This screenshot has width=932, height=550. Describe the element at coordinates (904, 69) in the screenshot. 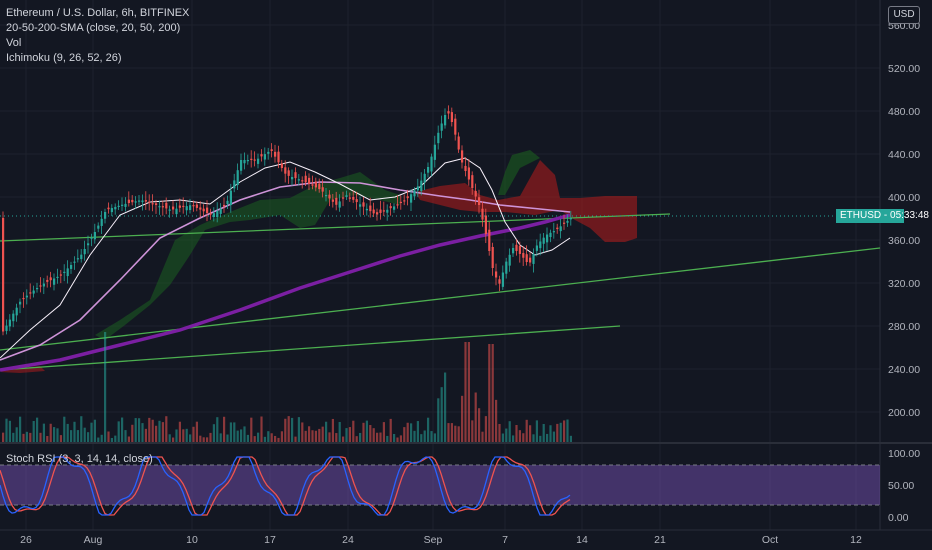

I see `price-label: 520.00` at that location.